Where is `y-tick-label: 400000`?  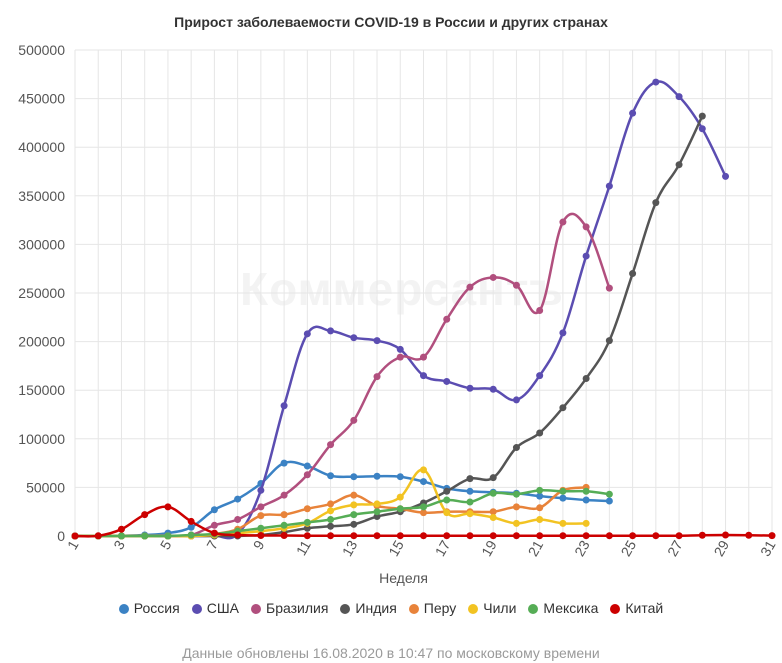
y-tick-label: 400000 is located at coordinates (41, 147).